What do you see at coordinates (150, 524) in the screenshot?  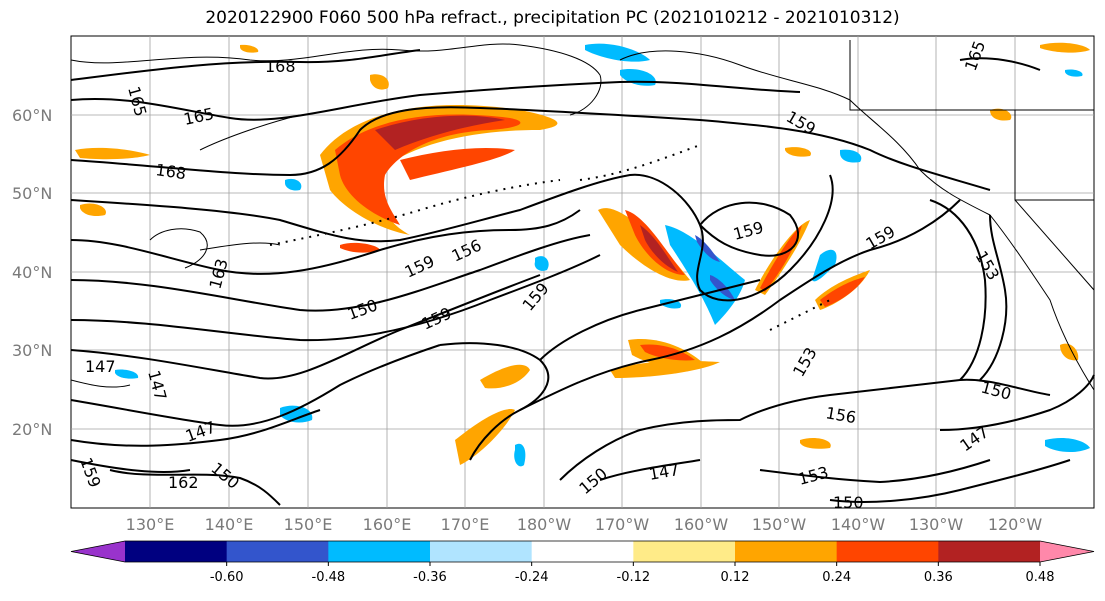 I see `lon-label: 130°E` at bounding box center [150, 524].